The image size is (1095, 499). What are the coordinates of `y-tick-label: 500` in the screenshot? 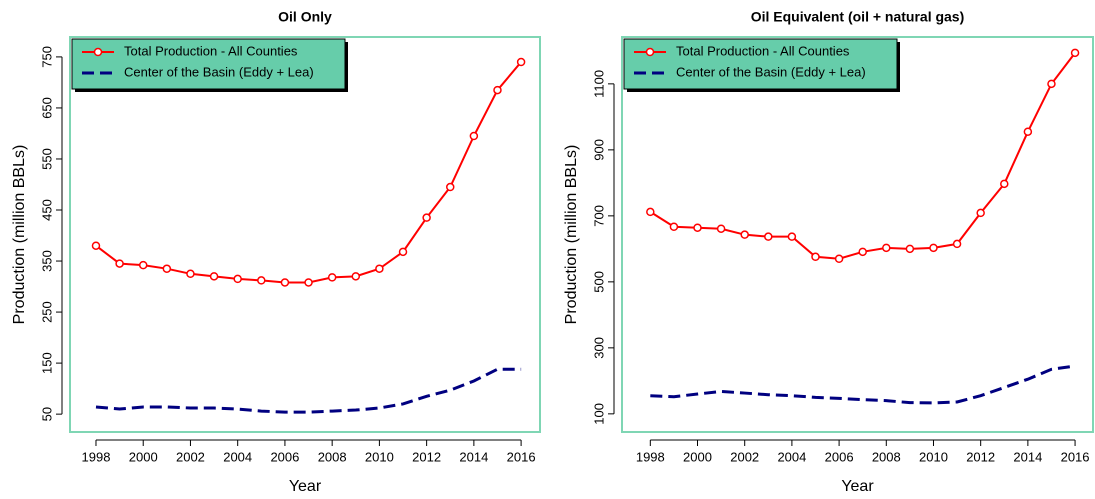 It's located at (598, 282).